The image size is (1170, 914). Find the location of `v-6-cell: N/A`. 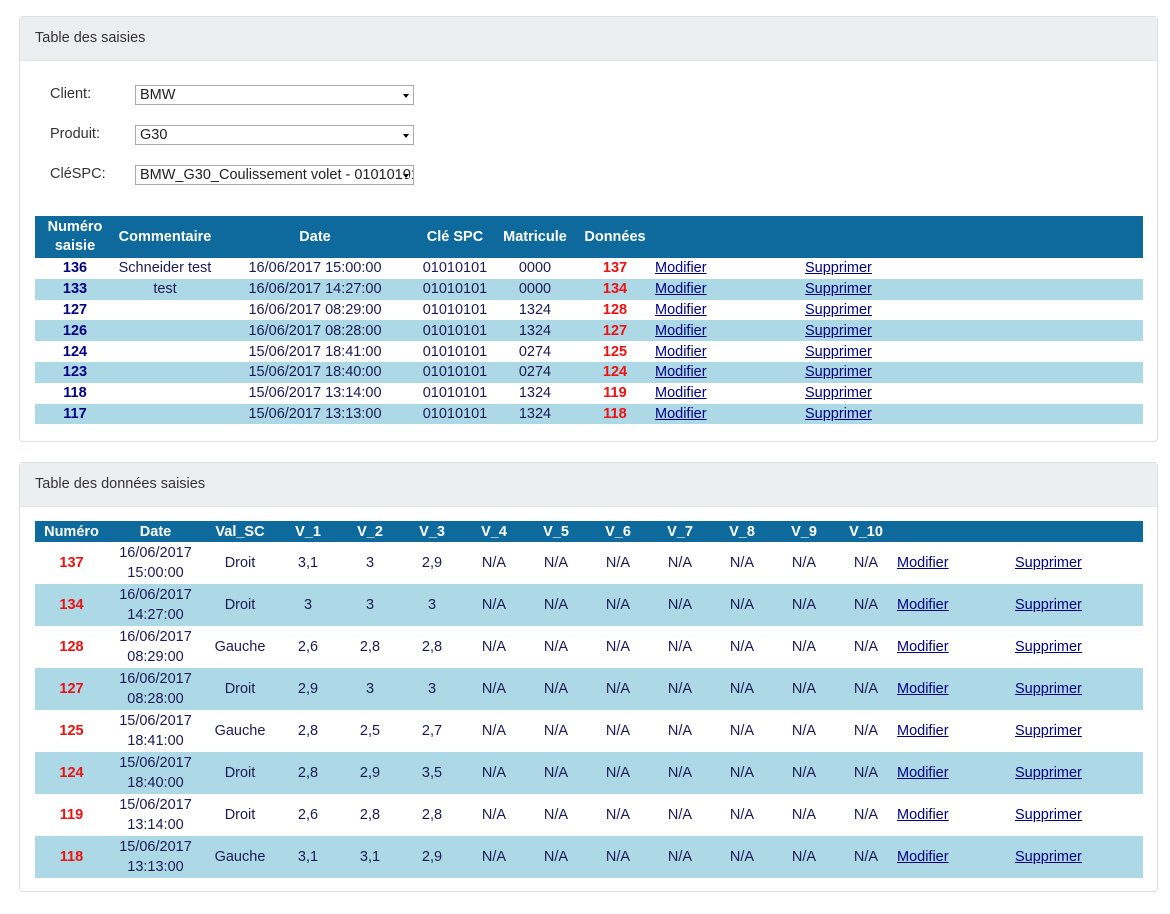

v-6-cell: N/A is located at coordinates (618, 814).